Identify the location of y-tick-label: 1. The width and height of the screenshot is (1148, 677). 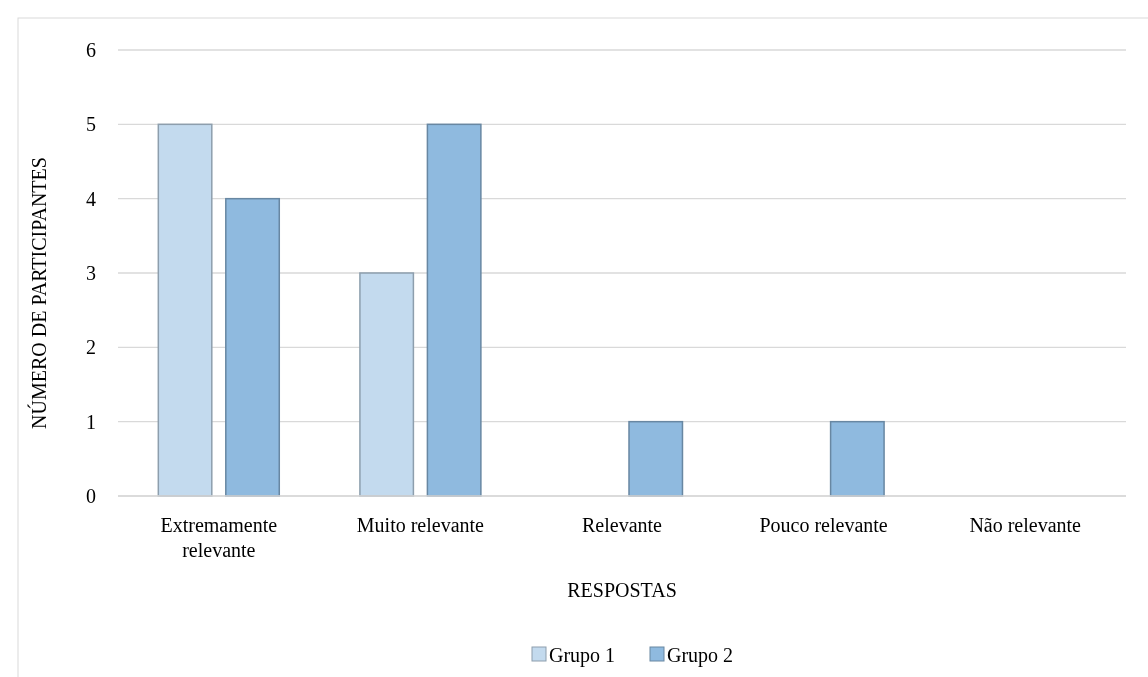
(91, 421).